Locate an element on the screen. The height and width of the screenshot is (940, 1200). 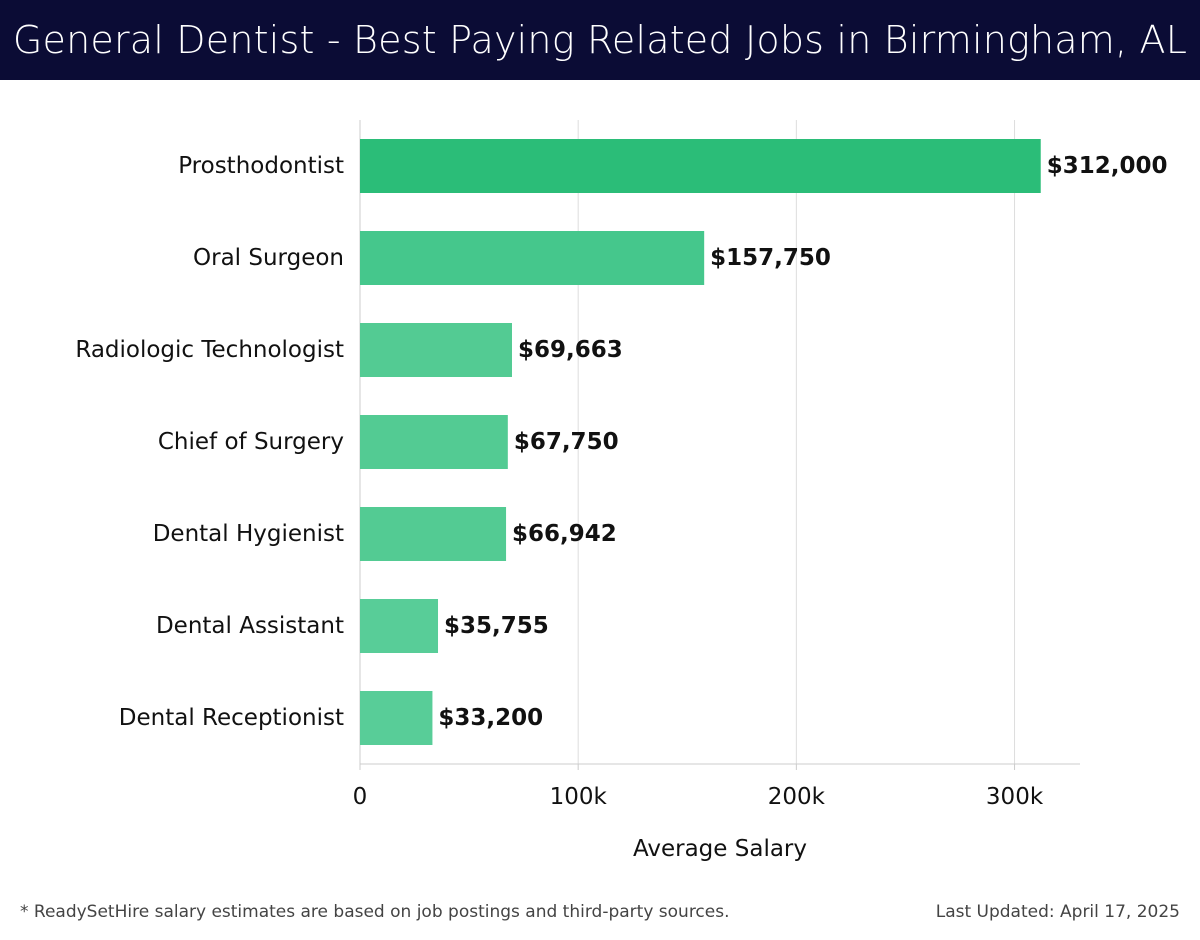
x-tick-label: 300k is located at coordinates (1015, 797).